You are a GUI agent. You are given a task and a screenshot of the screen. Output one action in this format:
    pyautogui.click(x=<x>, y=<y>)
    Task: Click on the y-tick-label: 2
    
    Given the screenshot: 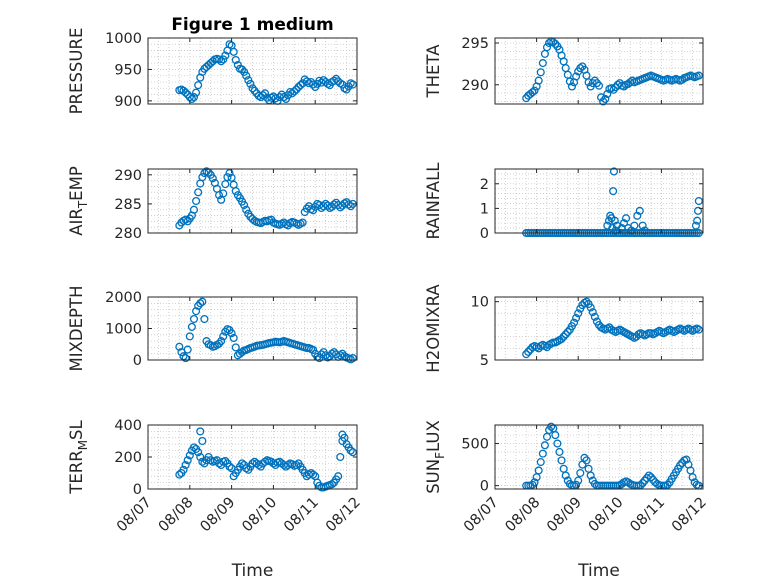 What is the action you would take?
    pyautogui.click(x=484, y=185)
    